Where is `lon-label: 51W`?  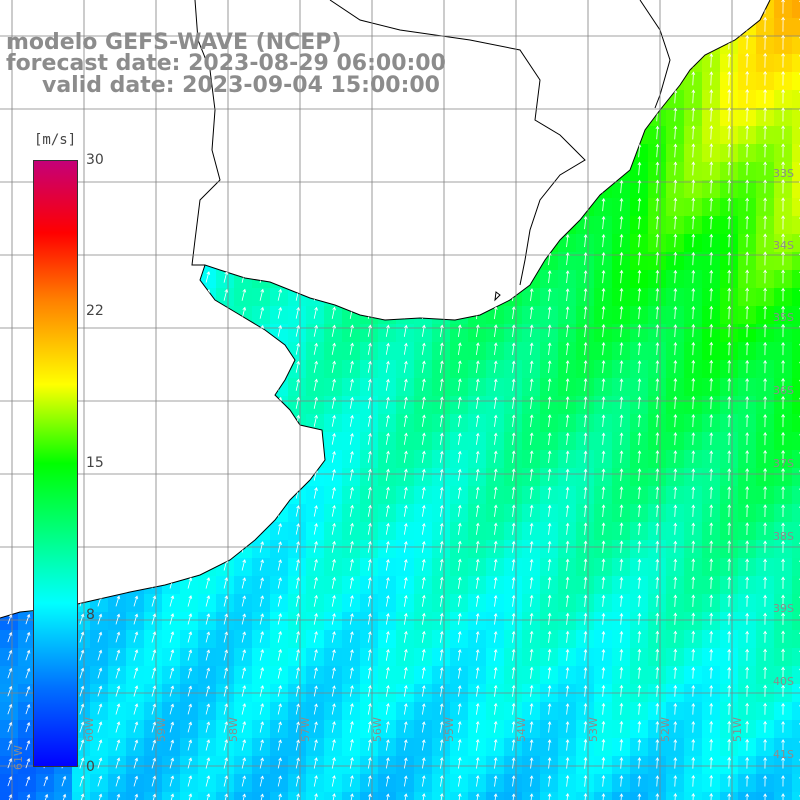 lon-label: 51W is located at coordinates (737, 729).